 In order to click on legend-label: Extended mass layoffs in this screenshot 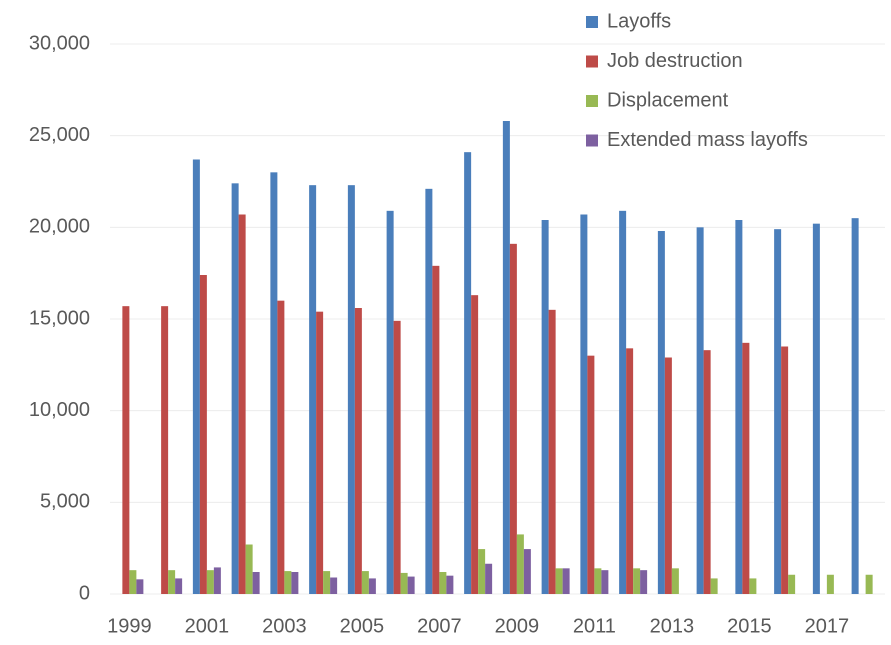, I will do `click(707, 140)`.